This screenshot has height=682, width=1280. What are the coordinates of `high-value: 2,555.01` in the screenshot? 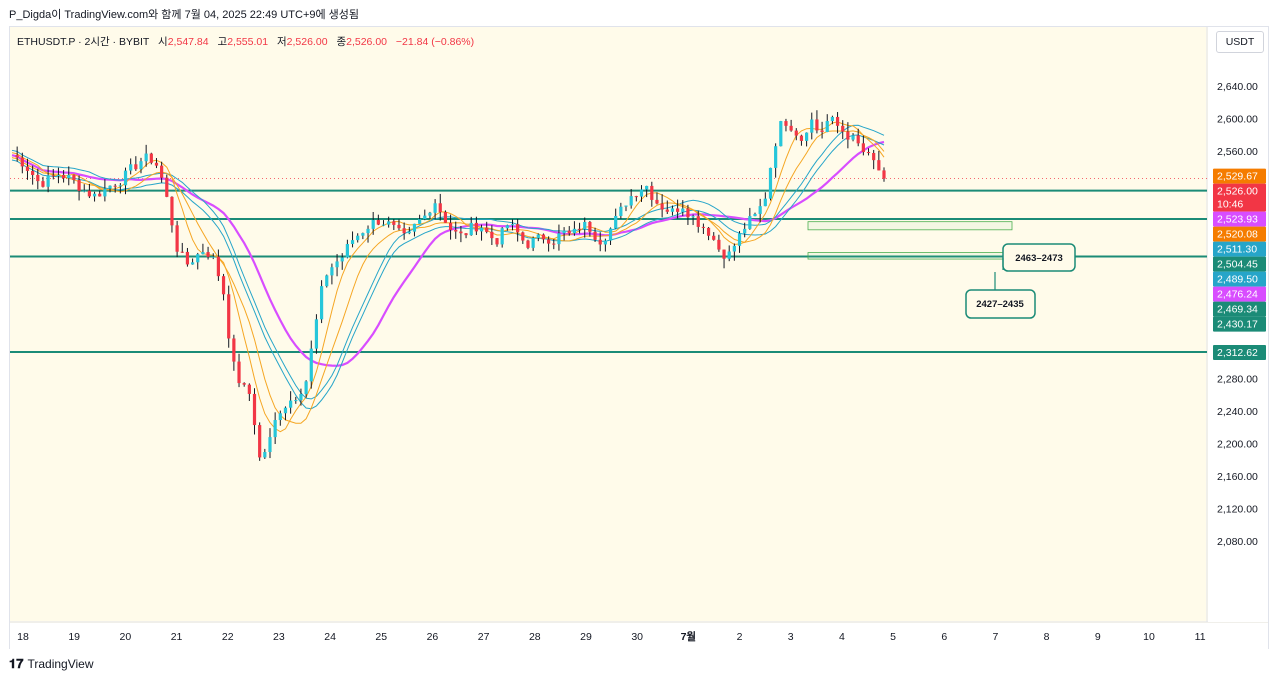 It's located at (248, 42).